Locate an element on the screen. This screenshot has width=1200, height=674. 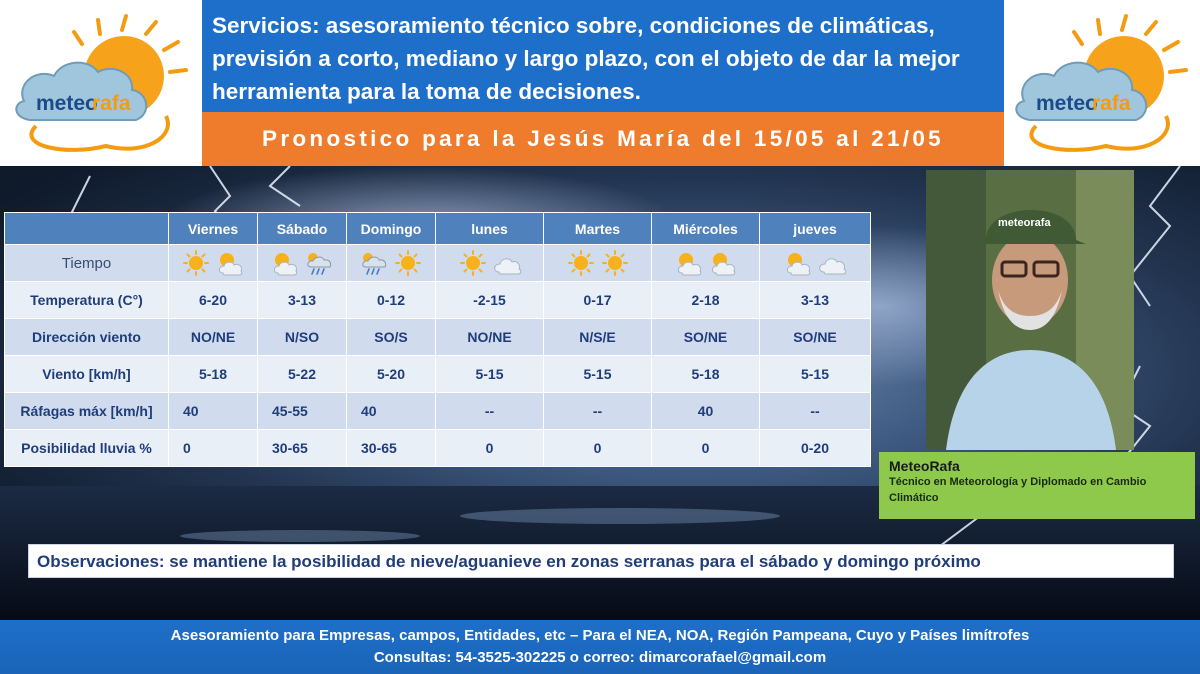
meteorafa-logo-right: meteo rafa is located at coordinates (1101, 81).